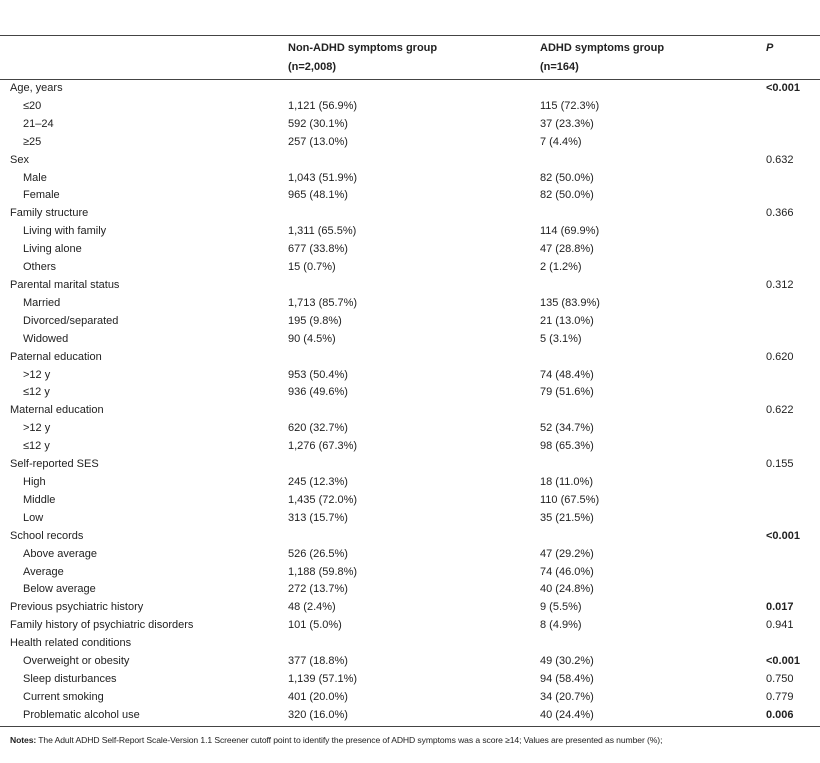 This screenshot has width=820, height=763. I want to click on non-adhd-cell: 592 (30.1%), so click(318, 123).